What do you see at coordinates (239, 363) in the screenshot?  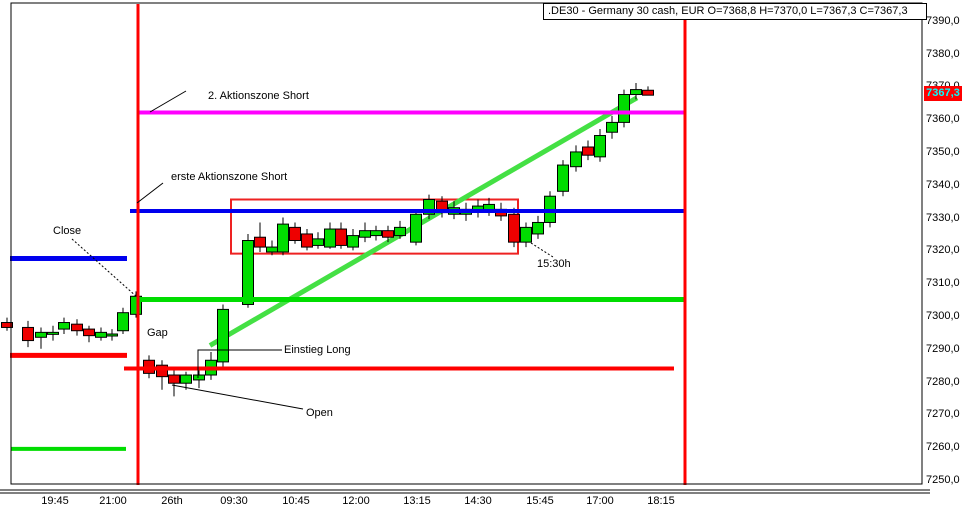 I see `einstieg-pointer` at bounding box center [239, 363].